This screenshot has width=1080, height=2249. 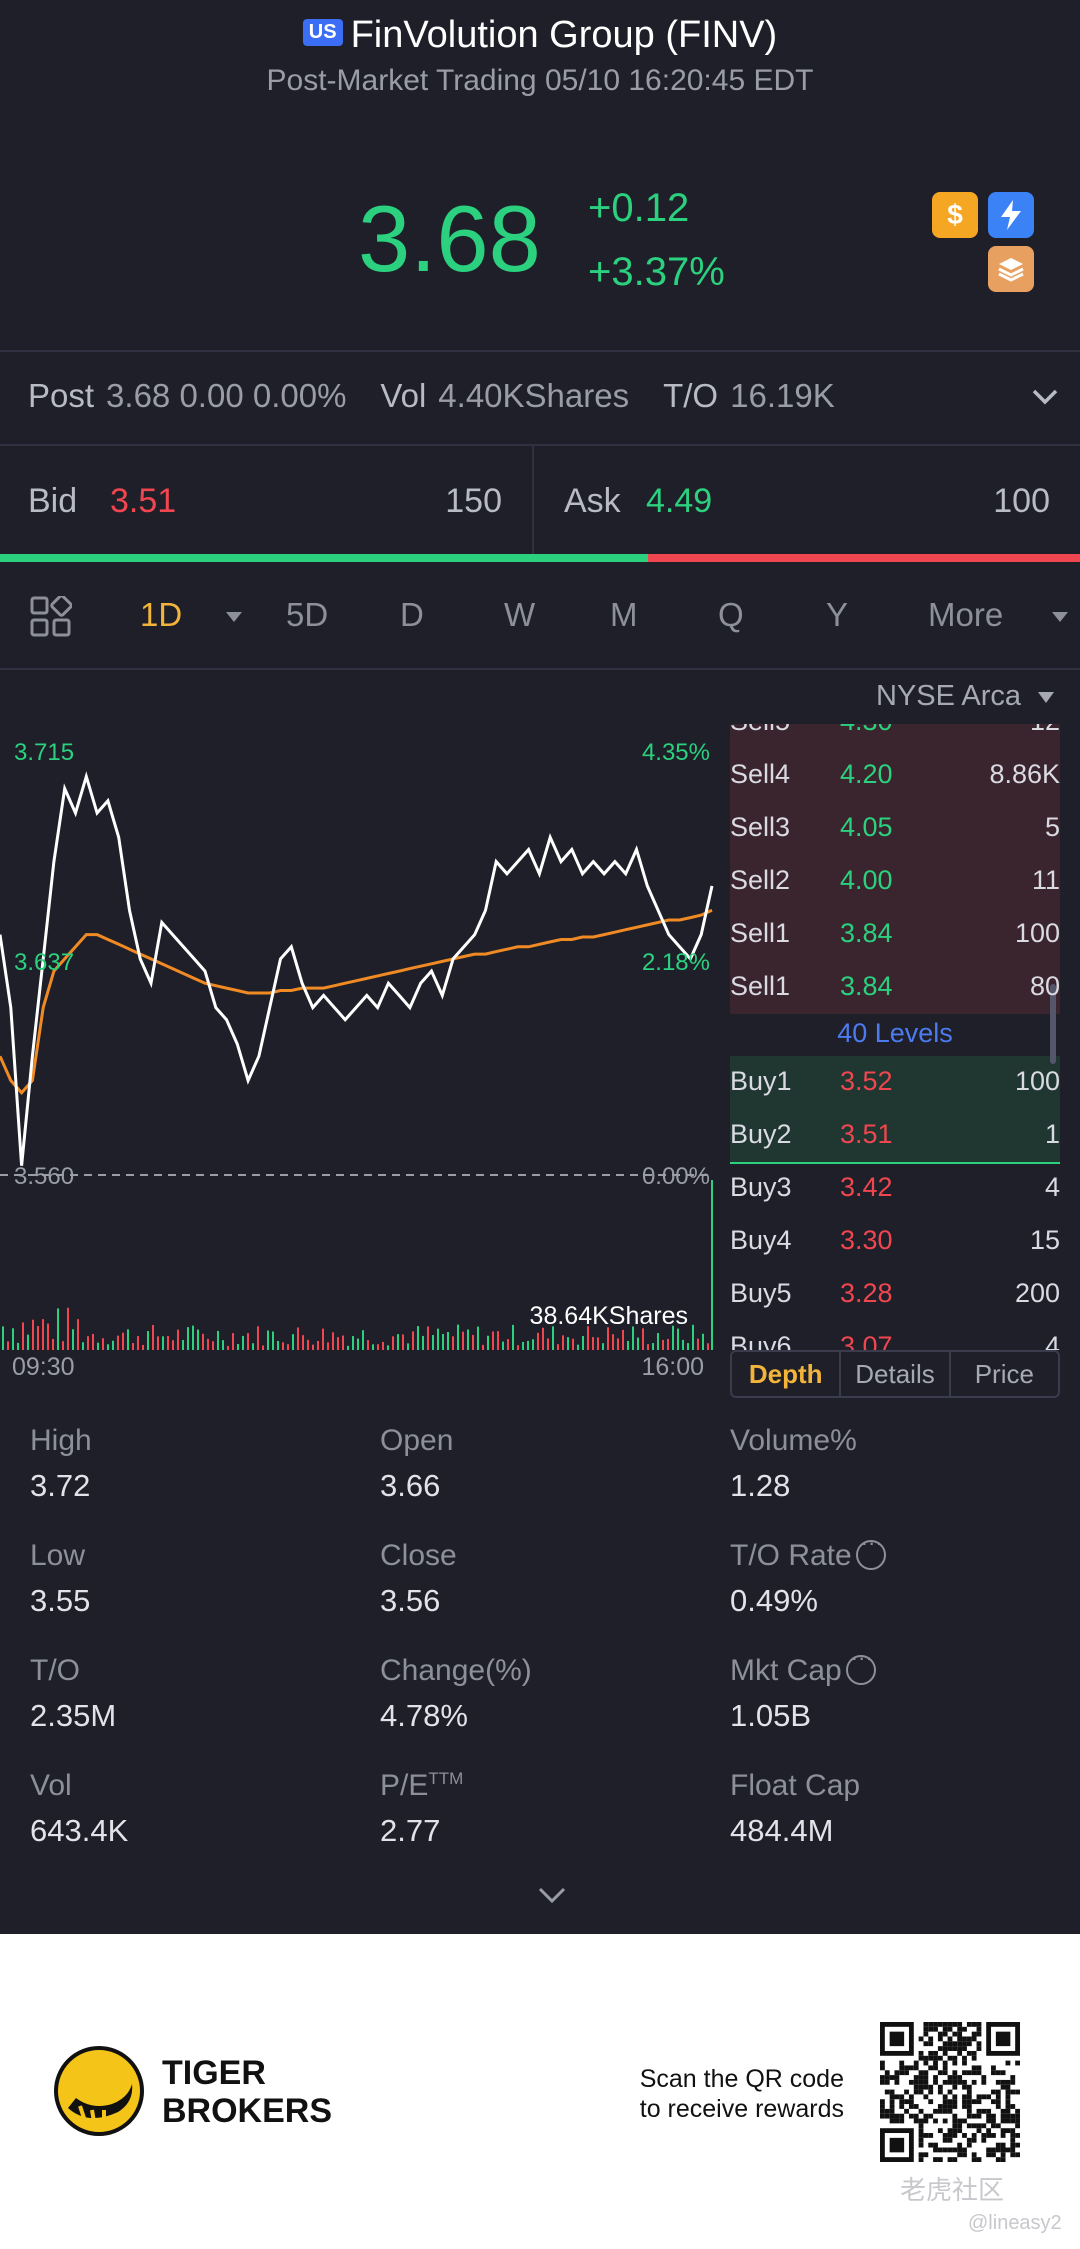 What do you see at coordinates (1045, 880) in the screenshot?
I see `level-qty: 11` at bounding box center [1045, 880].